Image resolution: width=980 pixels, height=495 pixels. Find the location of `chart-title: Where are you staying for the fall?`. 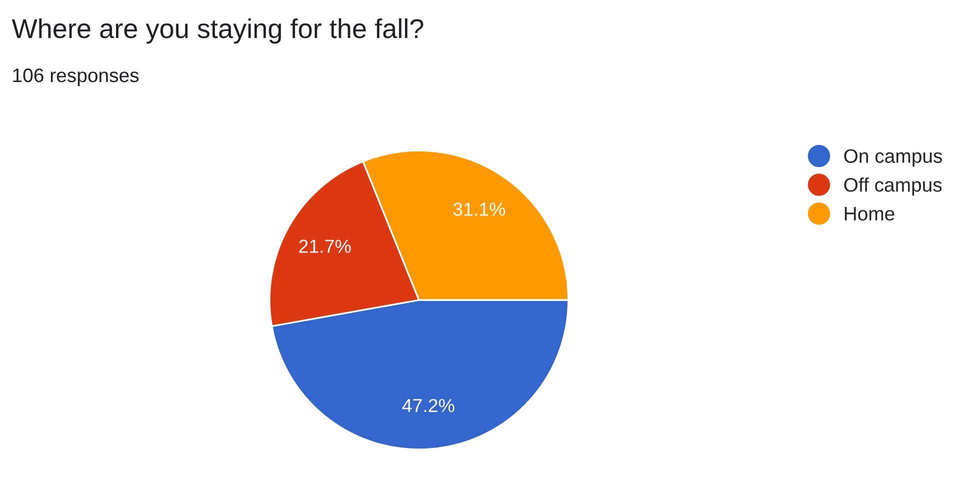

chart-title: Where are you staying for the fall? is located at coordinates (218, 31).